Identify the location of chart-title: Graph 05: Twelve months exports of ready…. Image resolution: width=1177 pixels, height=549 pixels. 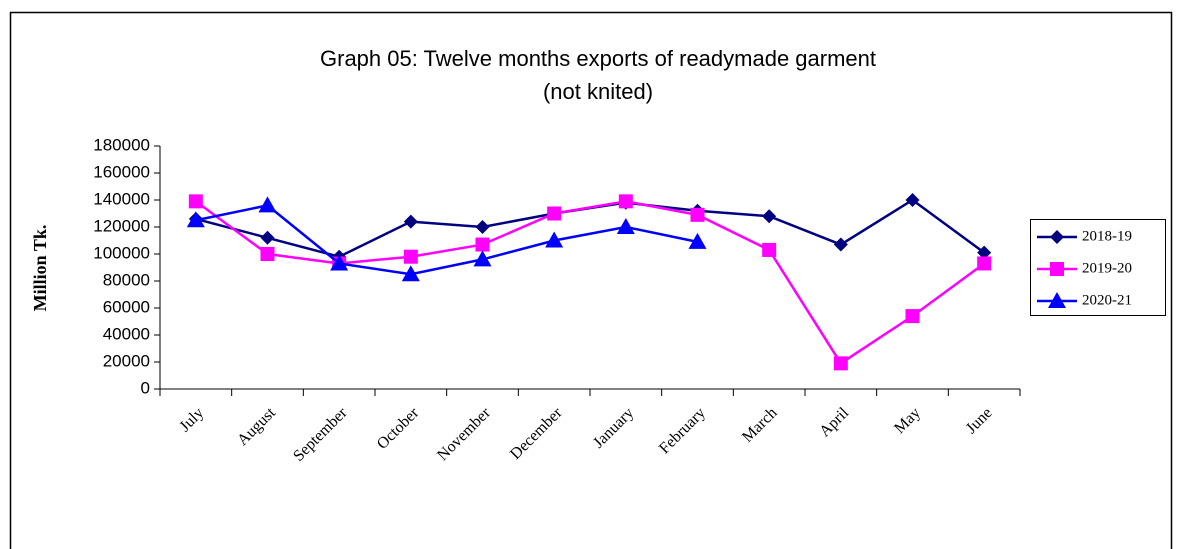
(598, 58).